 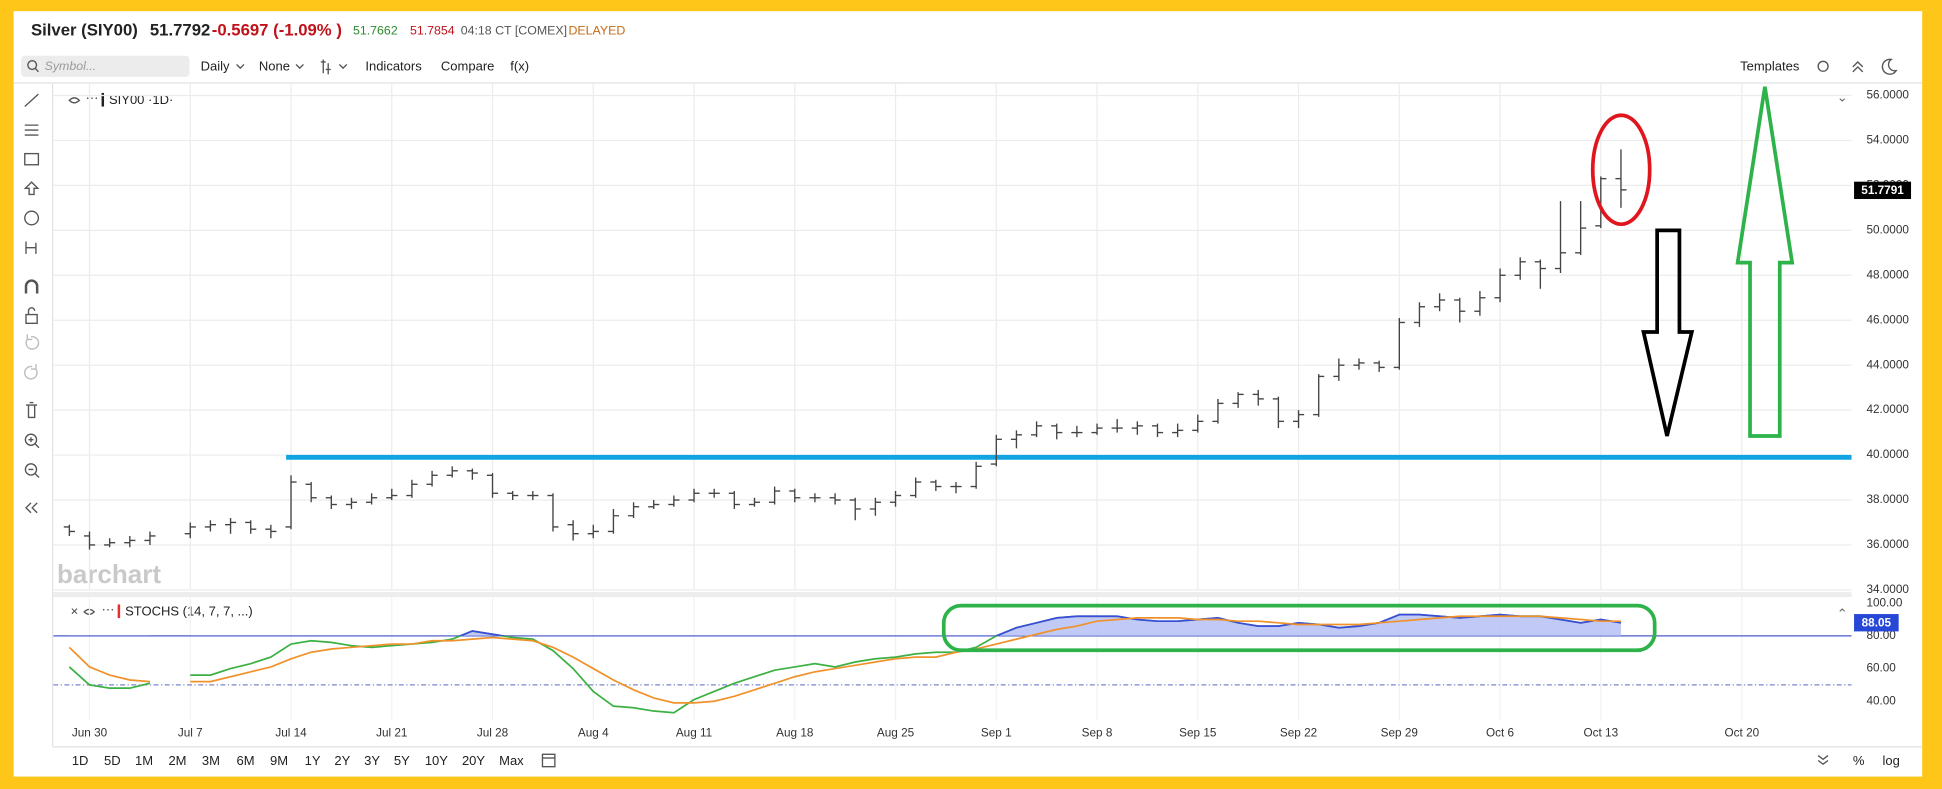 I want to click on theme-icon, so click(x=1889, y=66).